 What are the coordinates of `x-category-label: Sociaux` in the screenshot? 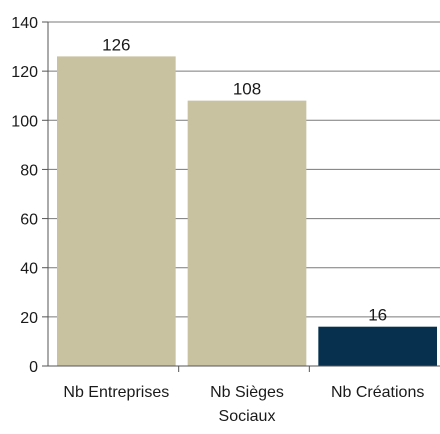 It's located at (247, 416).